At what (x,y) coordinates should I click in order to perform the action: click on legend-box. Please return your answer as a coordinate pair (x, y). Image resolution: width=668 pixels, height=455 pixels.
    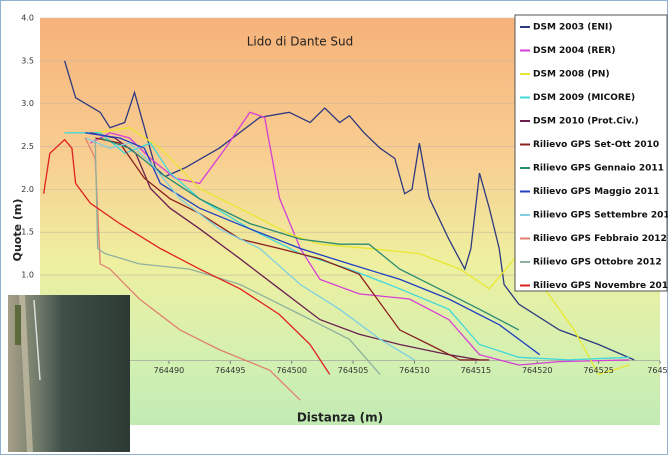
    Looking at the image, I should click on (591, 153).